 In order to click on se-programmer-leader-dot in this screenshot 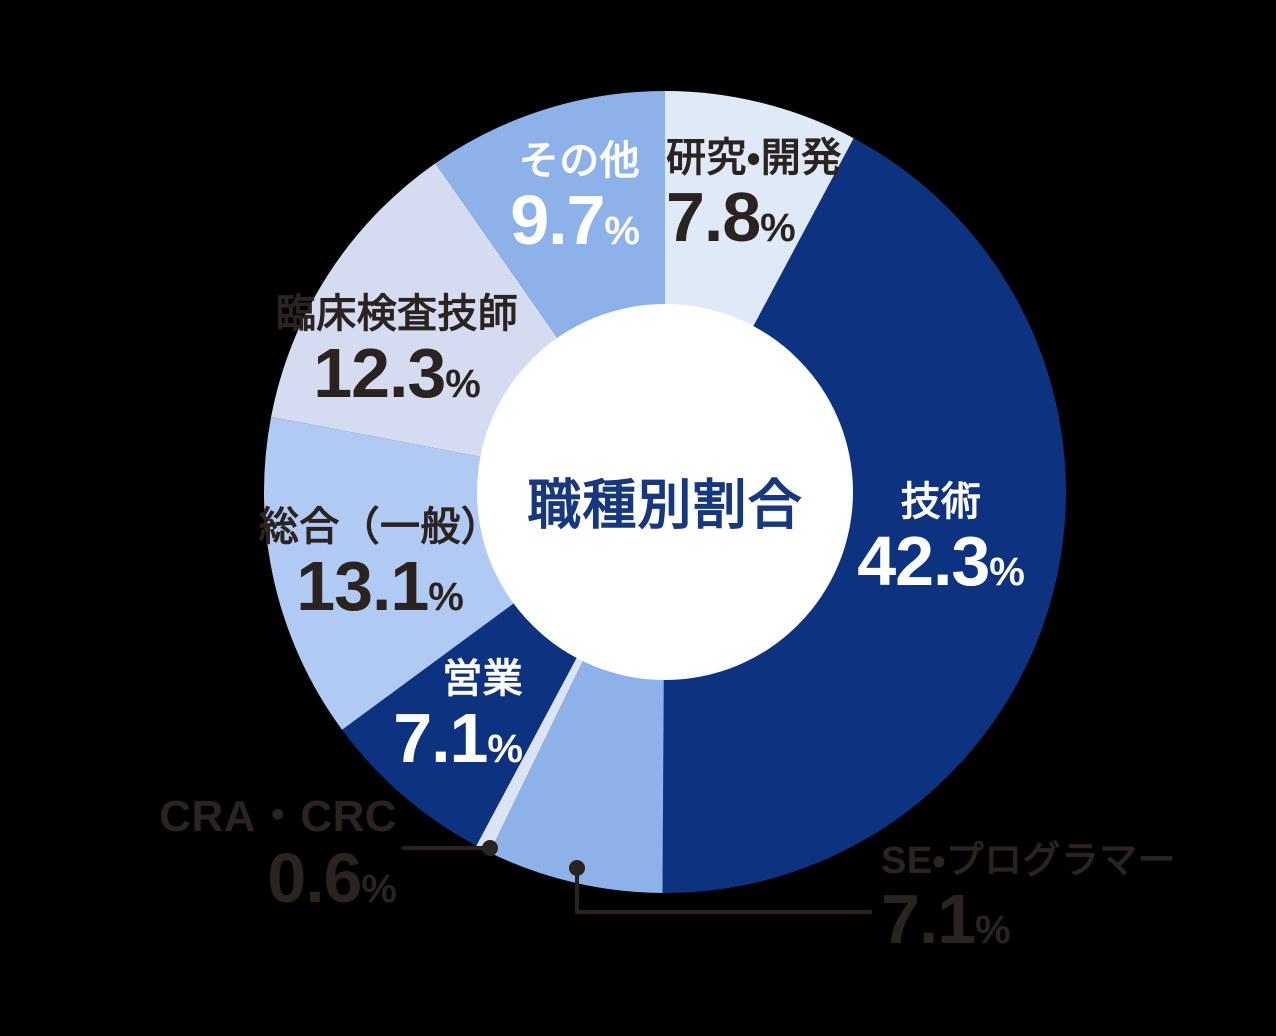, I will do `click(577, 868)`.